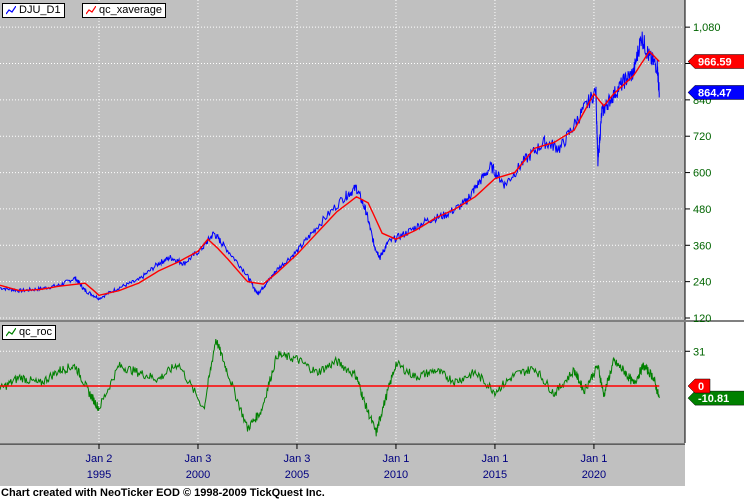 The width and height of the screenshot is (744, 501). I want to click on value-tag-label: 0, so click(701, 387).